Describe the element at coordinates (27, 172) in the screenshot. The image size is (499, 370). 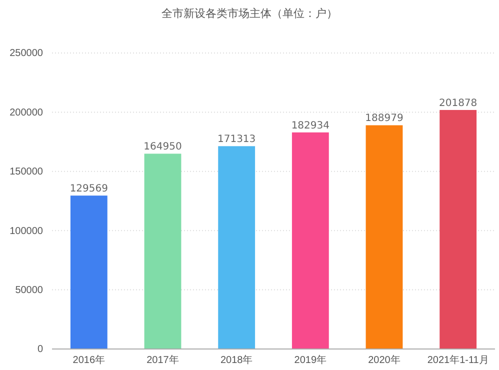
I see `y-tick-label: 150000` at that location.